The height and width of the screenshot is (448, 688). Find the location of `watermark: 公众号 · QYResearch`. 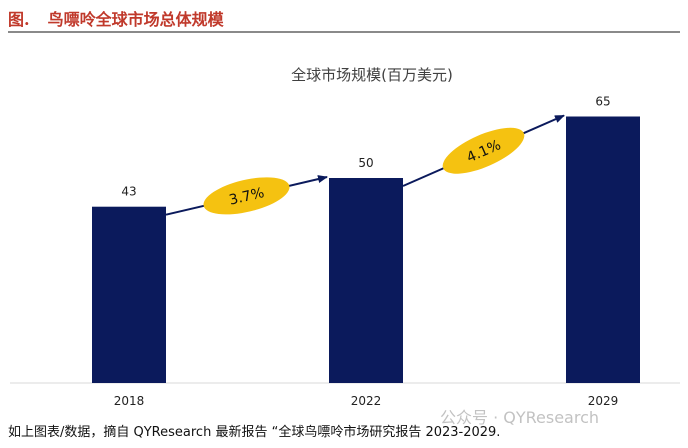

watermark: 公众号 · QYResearch is located at coordinates (520, 417).